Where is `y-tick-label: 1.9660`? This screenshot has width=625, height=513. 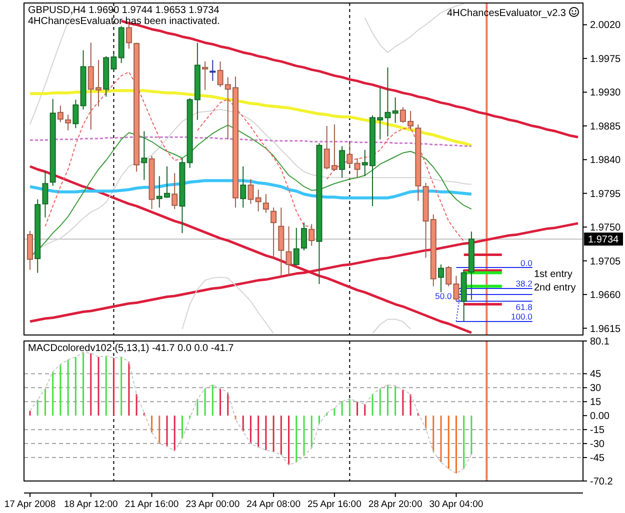 y-tick-label: 1.9660 is located at coordinates (606, 296).